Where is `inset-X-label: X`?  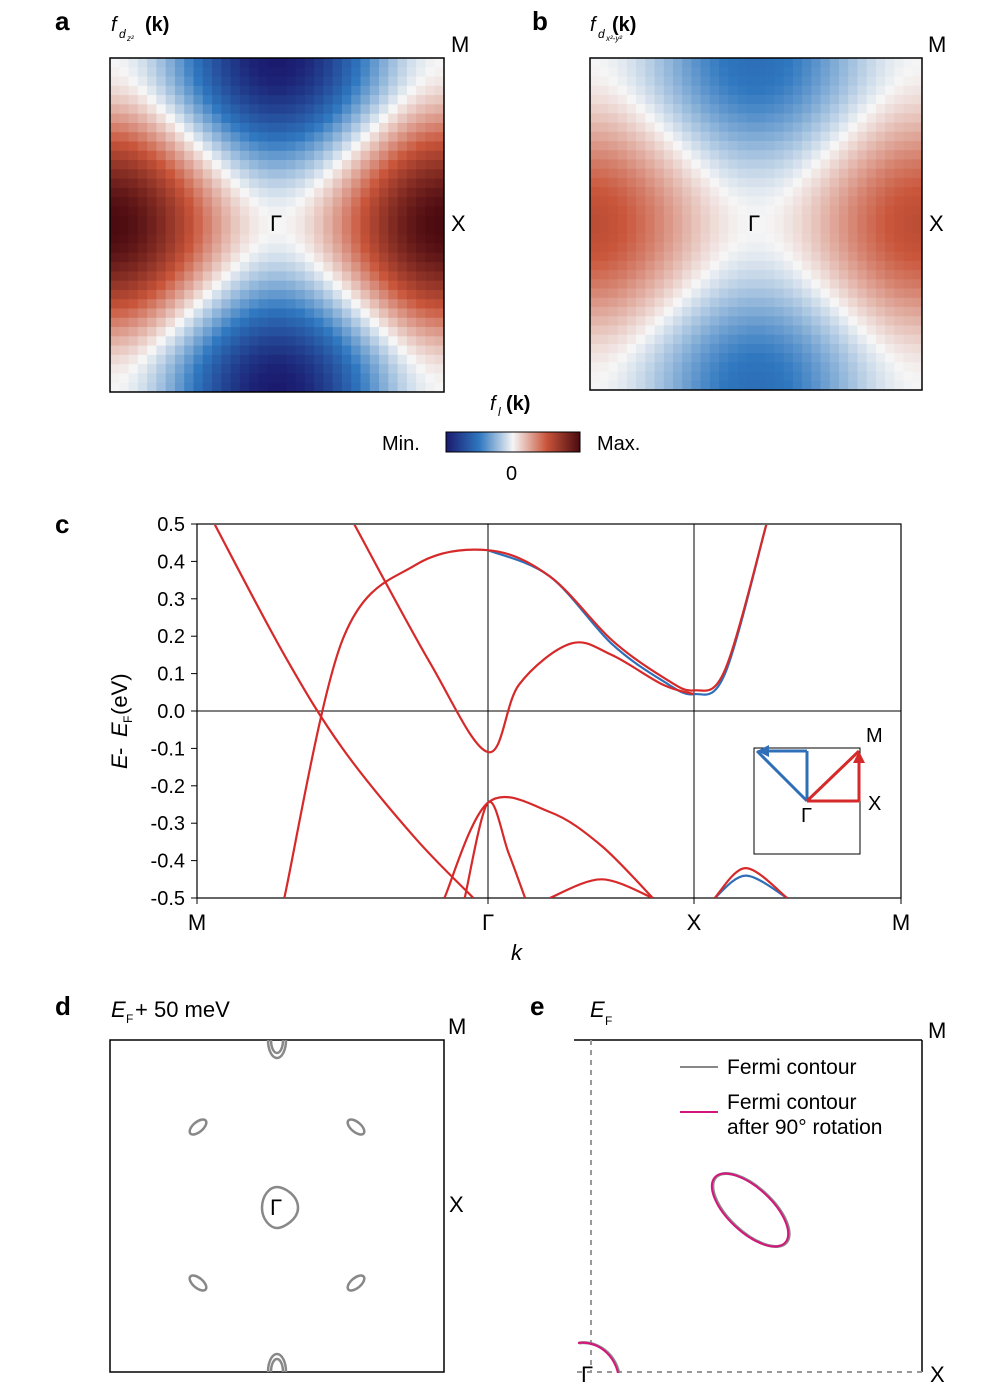
inset-X-label: X is located at coordinates (874, 804).